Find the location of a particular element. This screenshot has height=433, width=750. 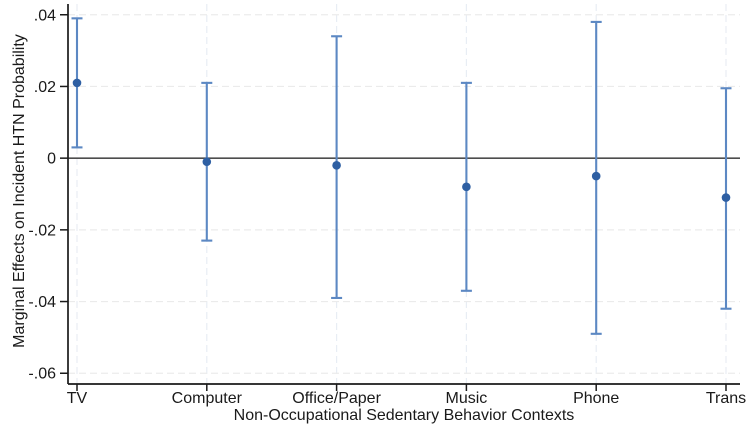

y-tick-label: -.04 is located at coordinates (42, 302).